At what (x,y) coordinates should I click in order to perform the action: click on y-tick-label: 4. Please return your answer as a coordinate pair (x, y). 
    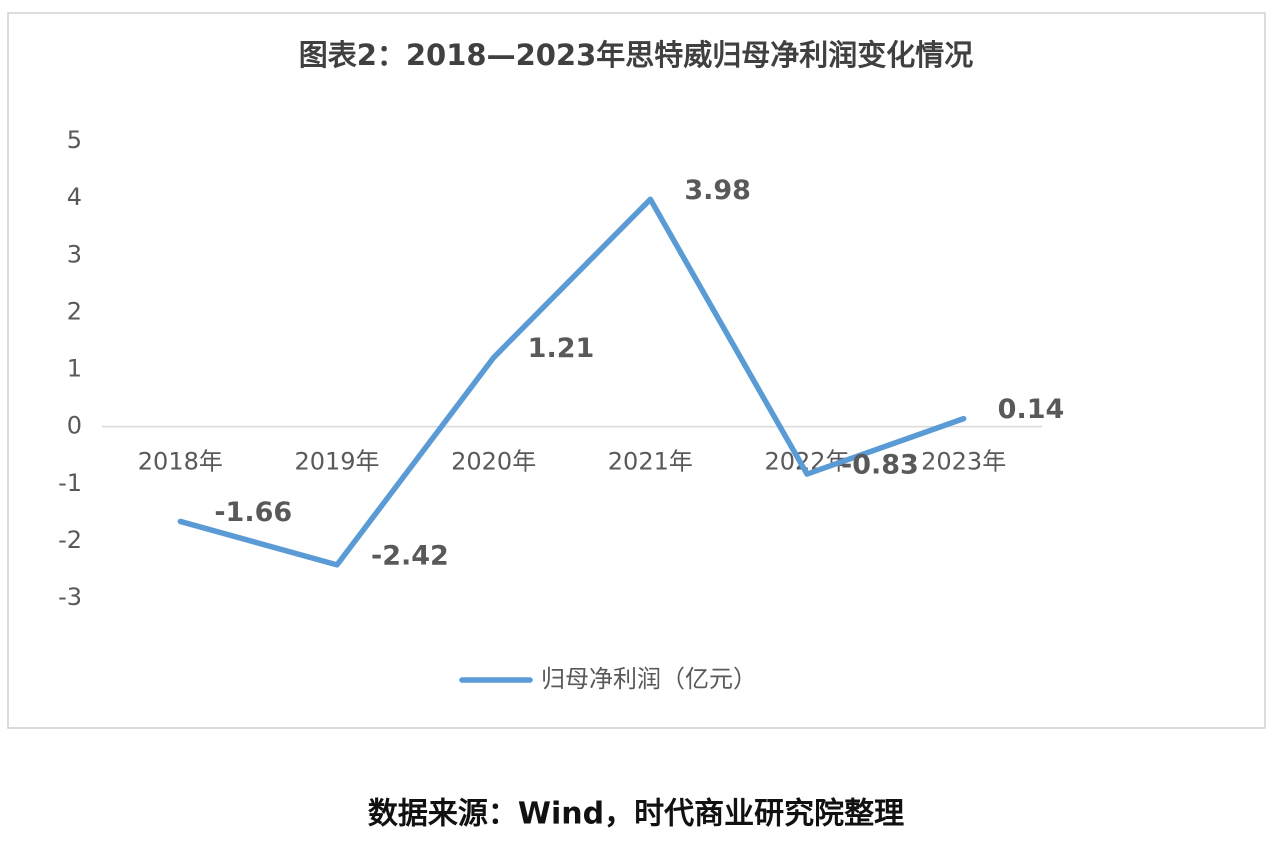
    Looking at the image, I should click on (74, 197).